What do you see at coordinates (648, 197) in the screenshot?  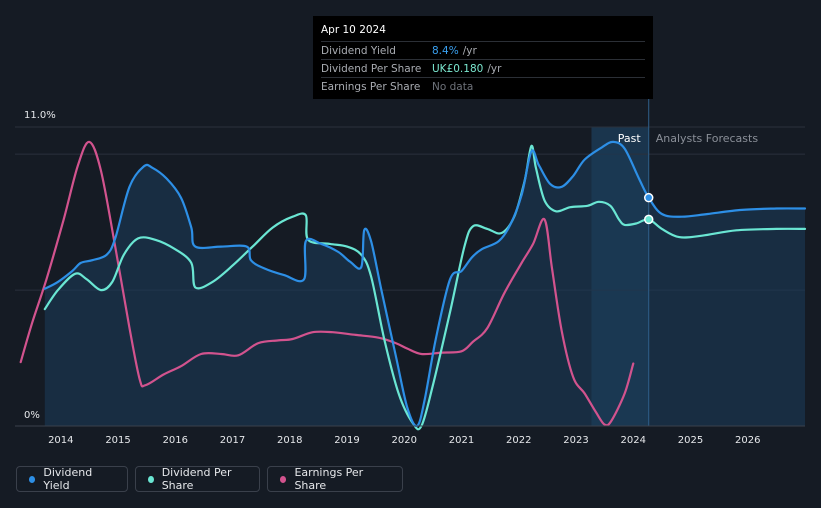 I see `dividend-yield-marker` at bounding box center [648, 197].